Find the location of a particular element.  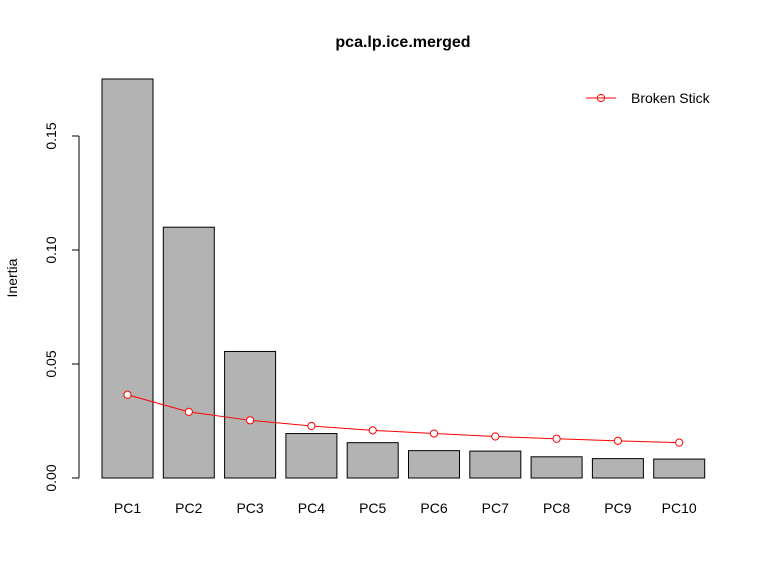

broken-stick-point-pc1 is located at coordinates (127, 394).